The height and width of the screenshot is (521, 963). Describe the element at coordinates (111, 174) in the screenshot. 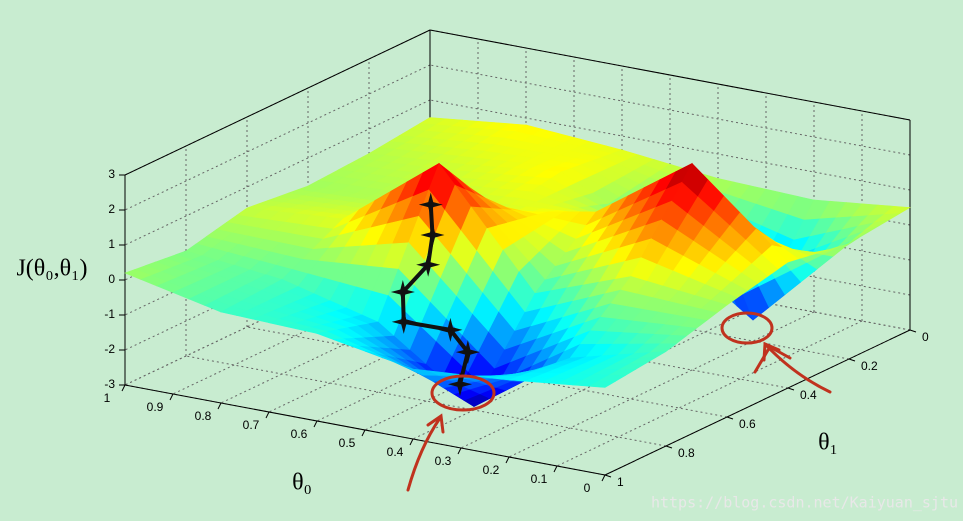

I see `z-tick-label: 3` at that location.